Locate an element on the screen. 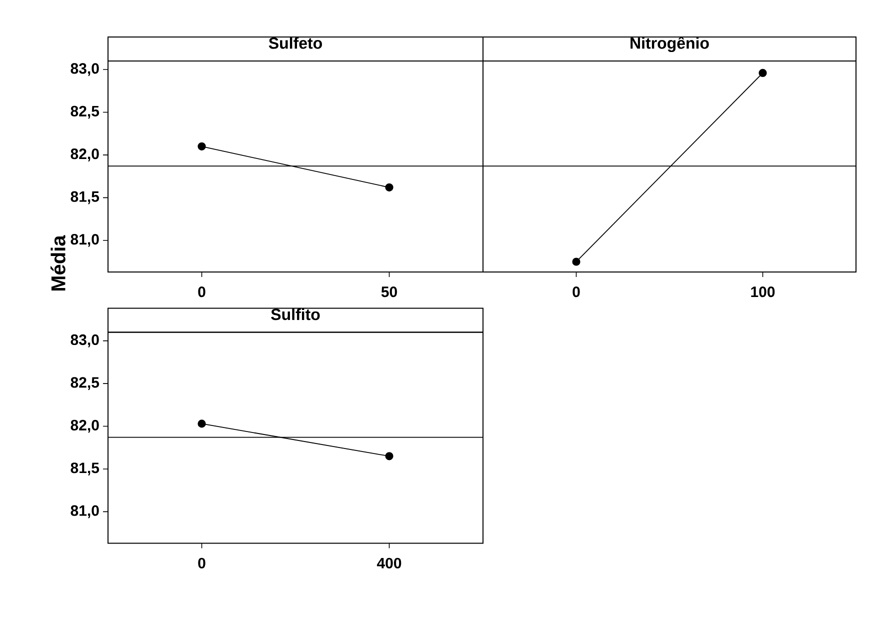 This screenshot has height=637, width=884. x-tick-label: 50 is located at coordinates (389, 292).